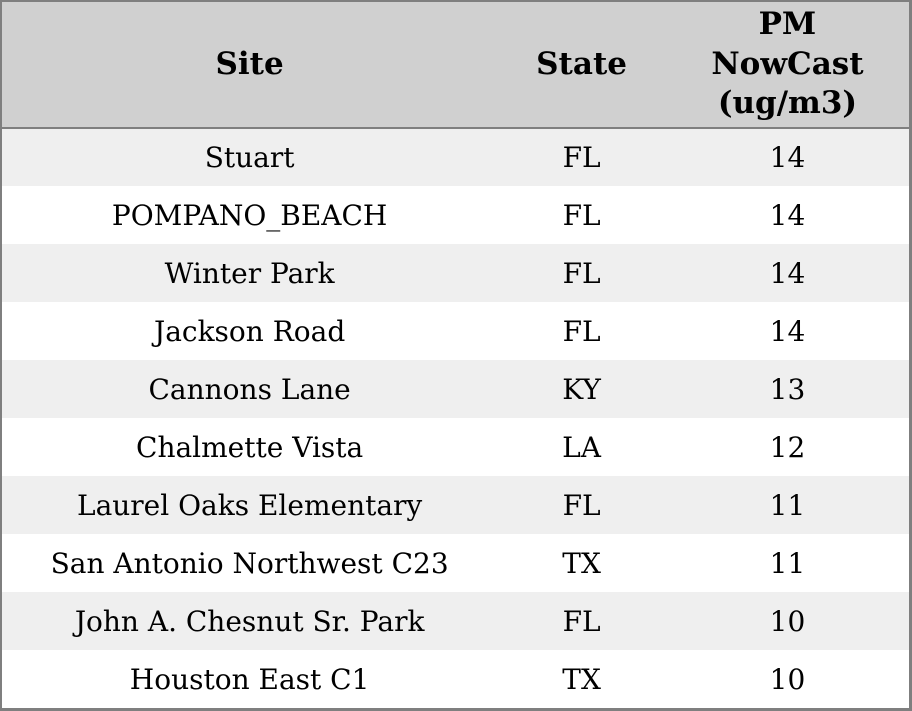 The height and width of the screenshot is (711, 912). What do you see at coordinates (249, 331) in the screenshot?
I see `site-cell: Jackson Road` at bounding box center [249, 331].